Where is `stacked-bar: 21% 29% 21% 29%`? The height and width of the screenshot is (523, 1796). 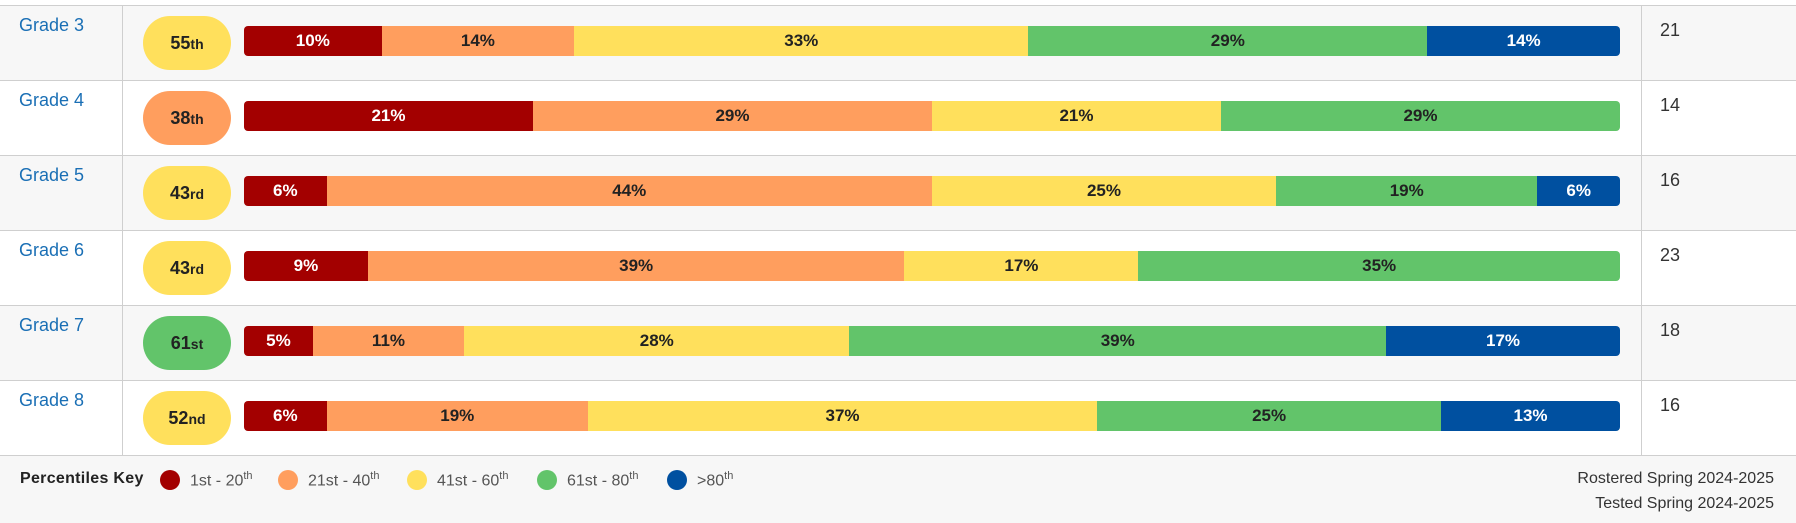 stacked-bar: 21% 29% 21% 29% is located at coordinates (932, 116).